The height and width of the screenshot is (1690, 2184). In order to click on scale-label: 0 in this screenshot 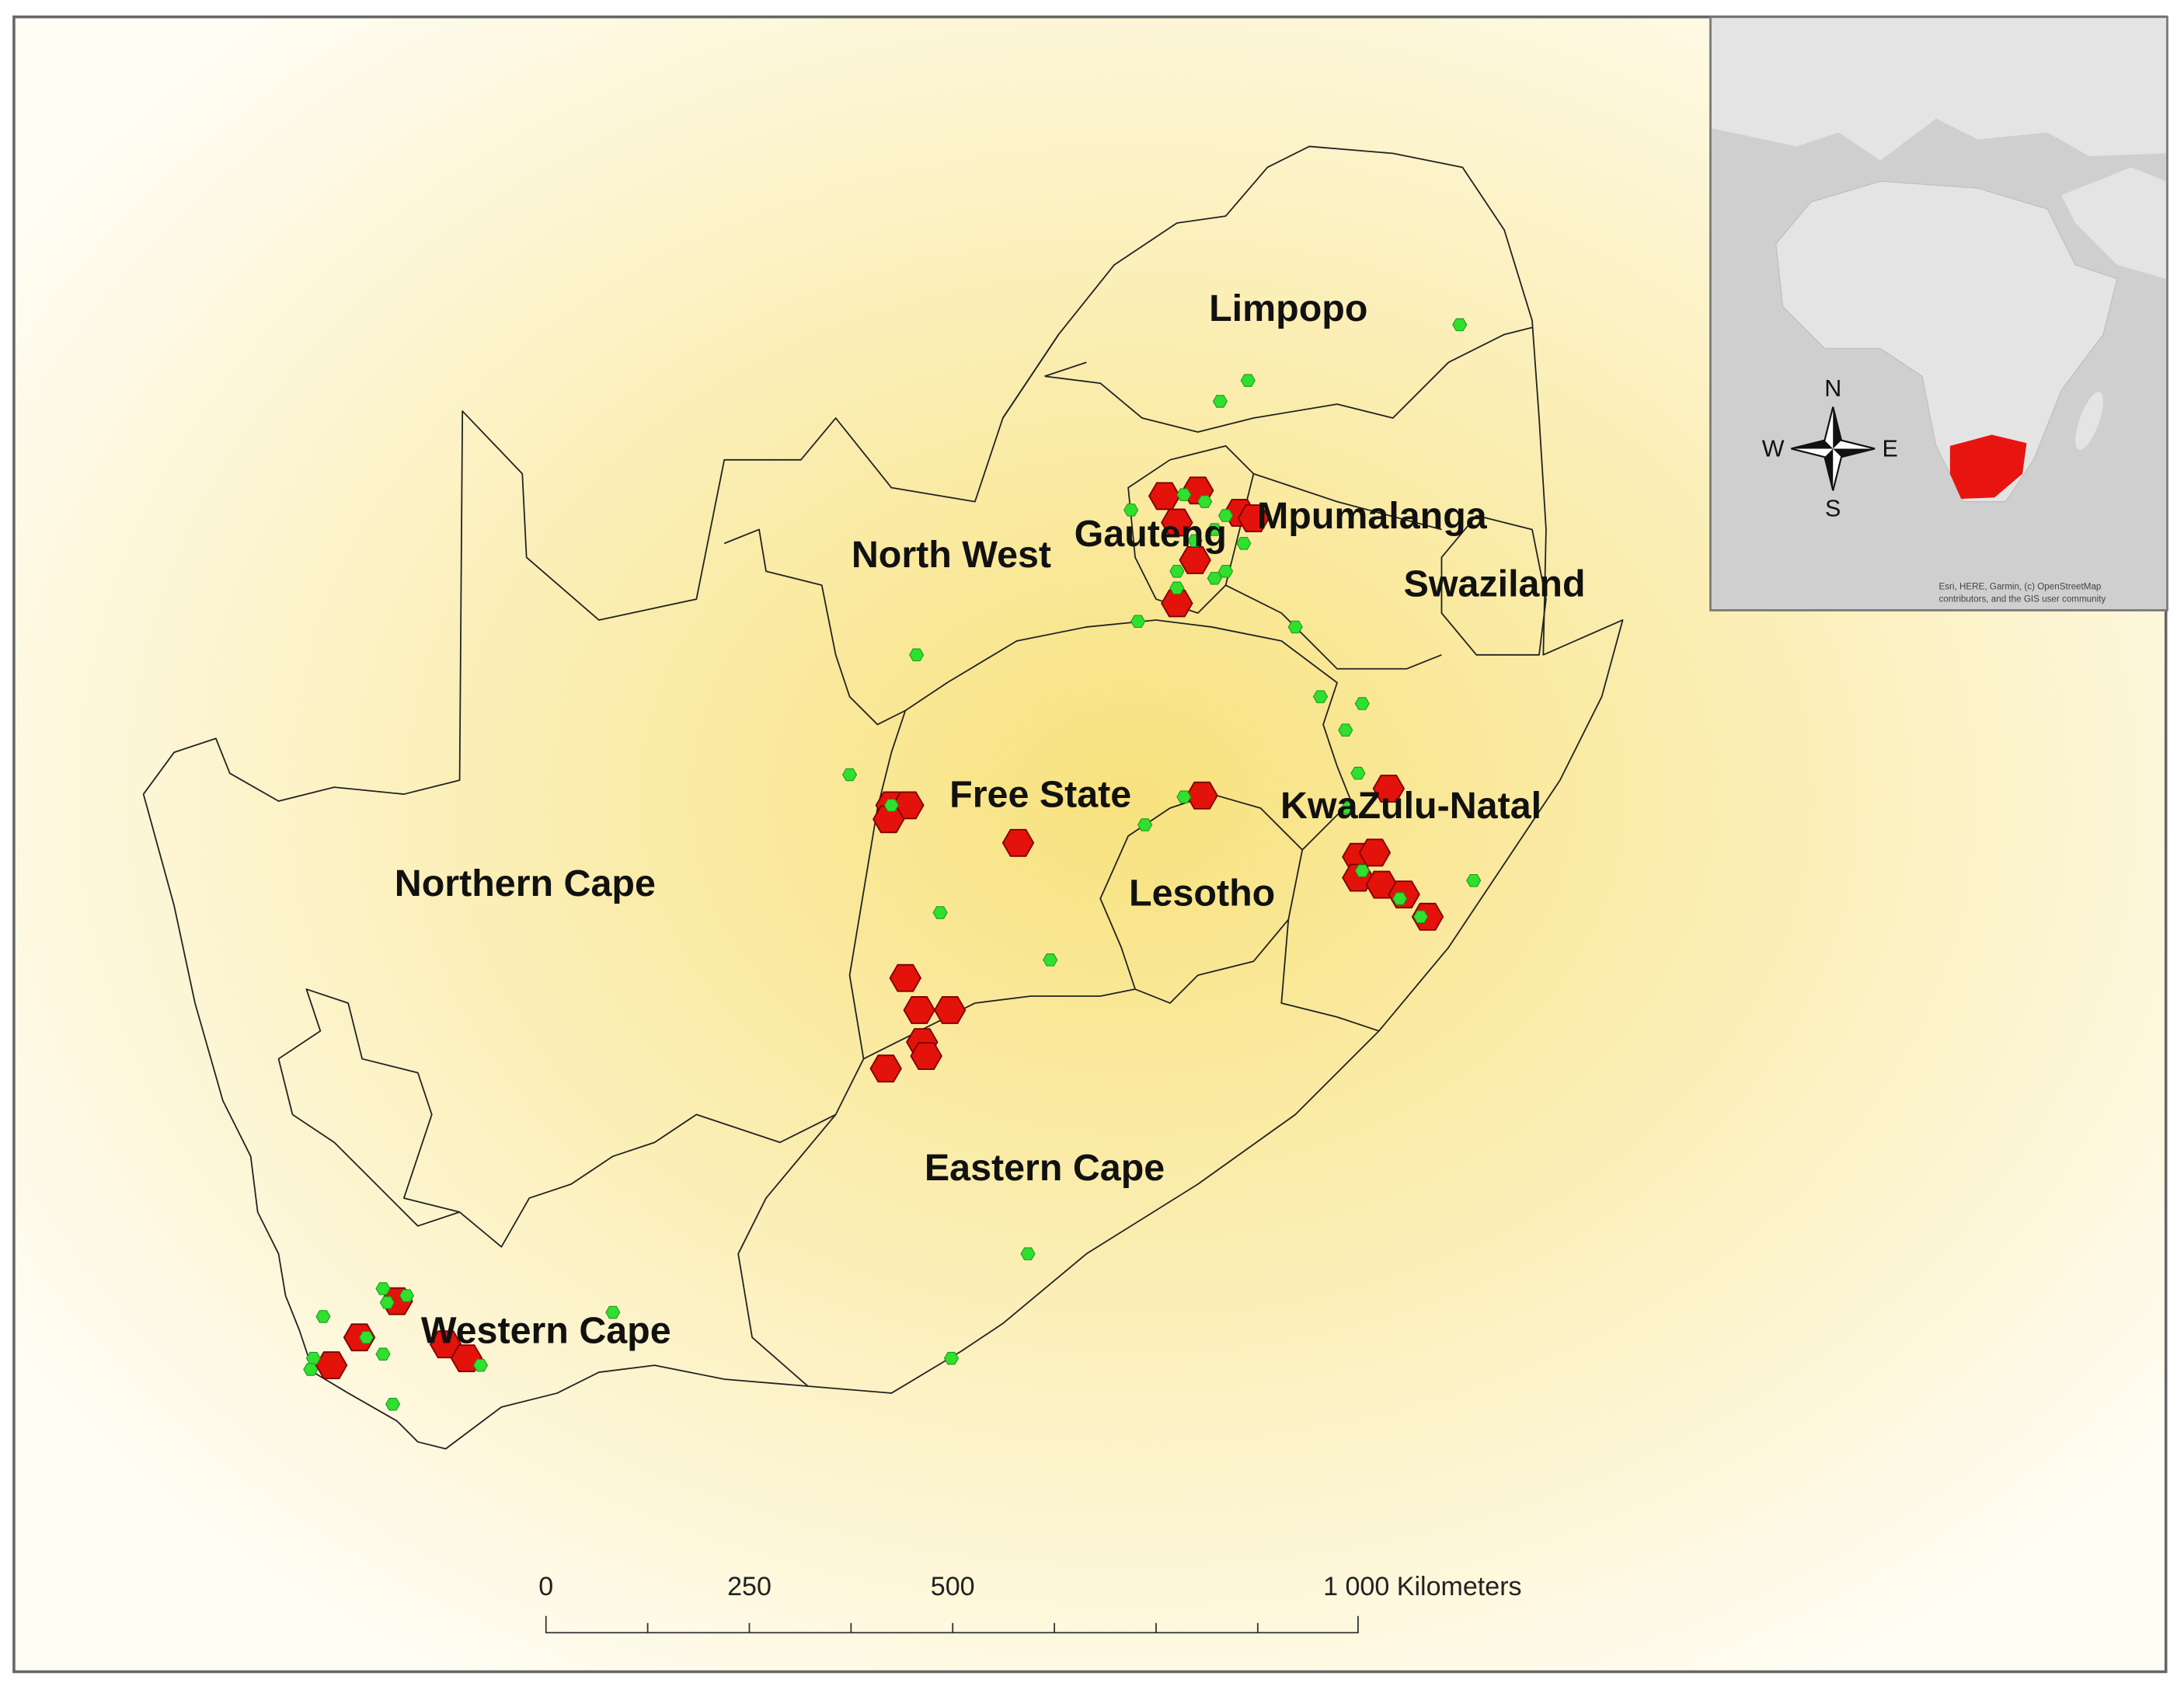, I will do `click(546, 1586)`.